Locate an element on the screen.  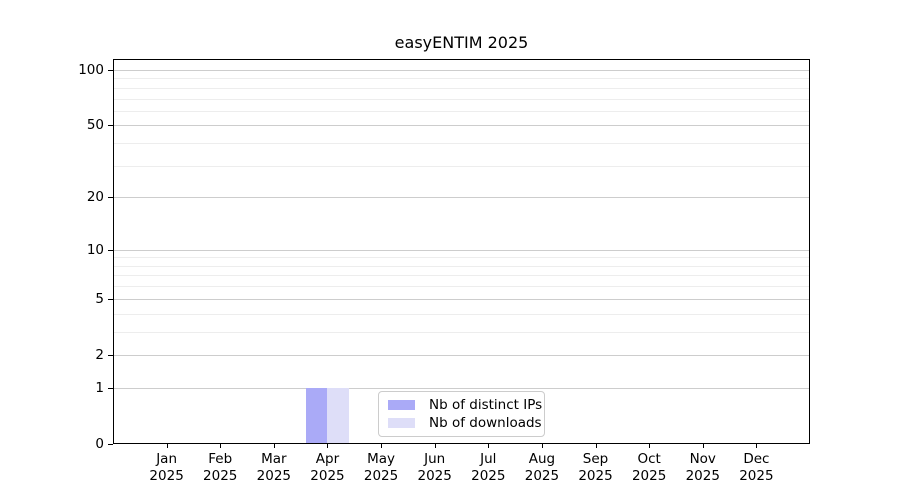
y-tick-label: 1 is located at coordinates (99, 387).